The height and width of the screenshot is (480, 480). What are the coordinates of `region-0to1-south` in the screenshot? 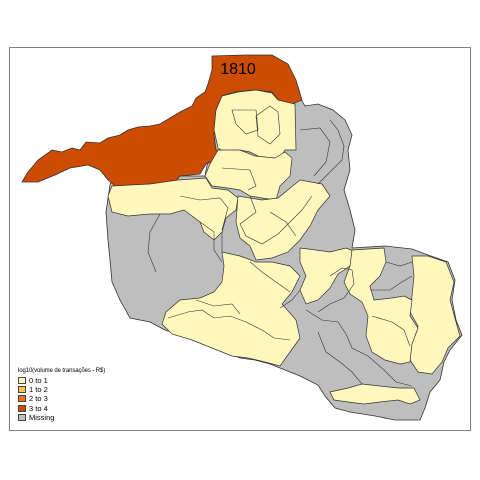 It's located at (375, 394).